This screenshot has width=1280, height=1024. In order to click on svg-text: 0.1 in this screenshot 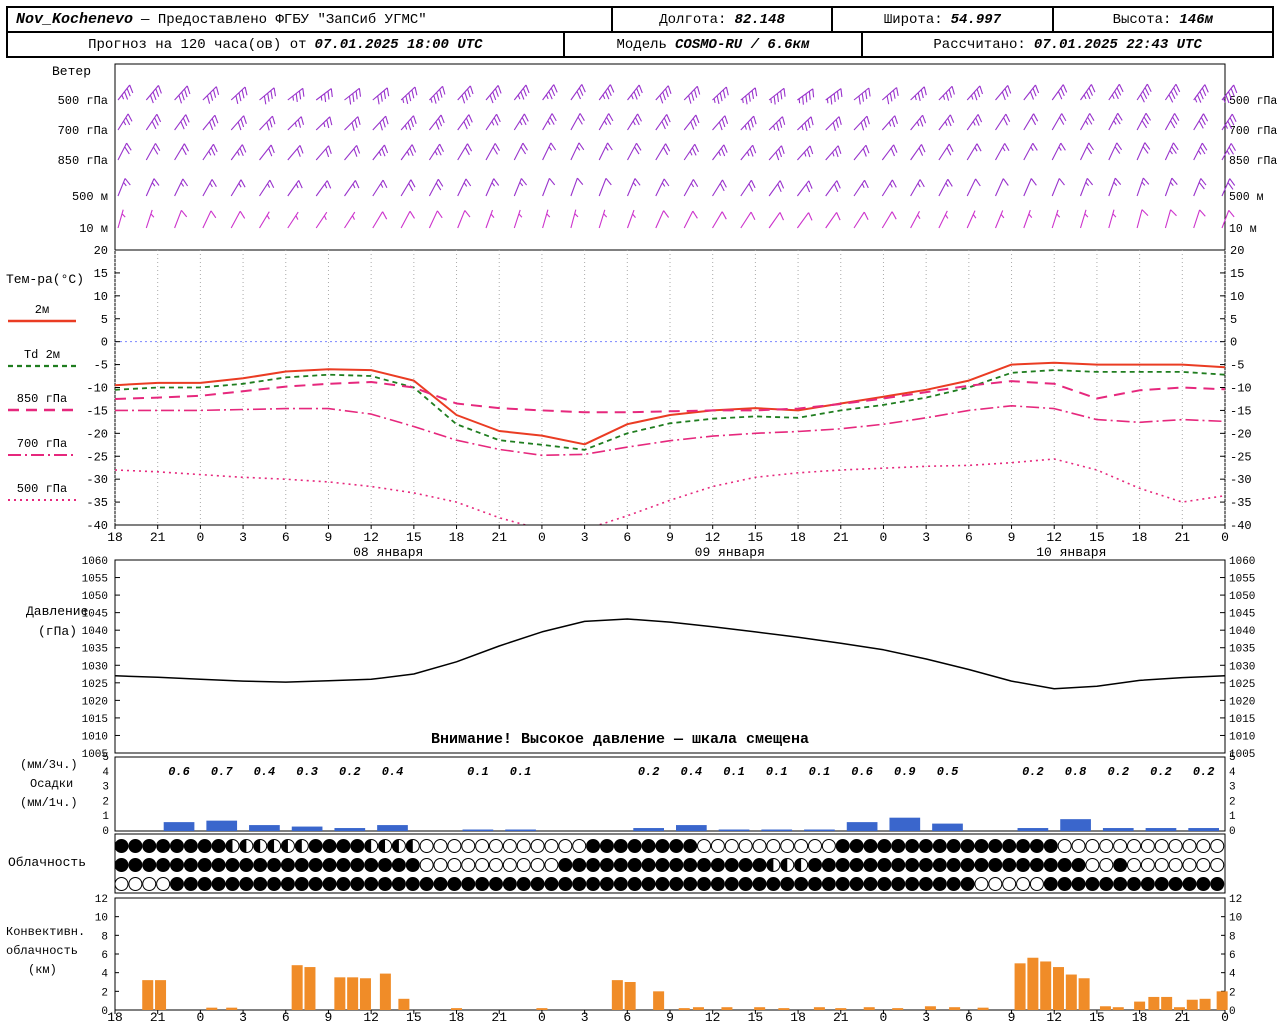, I will do `click(820, 772)`.